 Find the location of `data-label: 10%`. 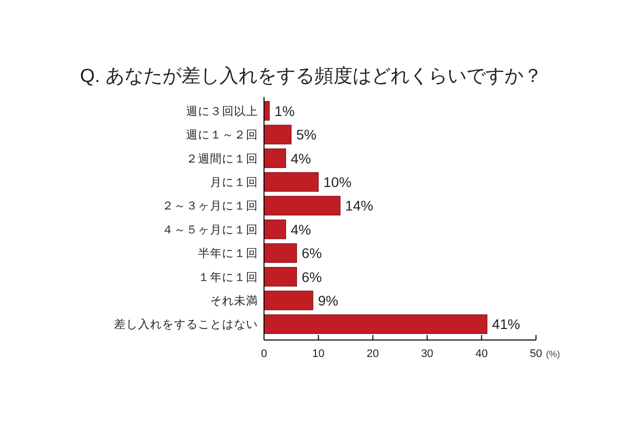

data-label: 10% is located at coordinates (337, 182).